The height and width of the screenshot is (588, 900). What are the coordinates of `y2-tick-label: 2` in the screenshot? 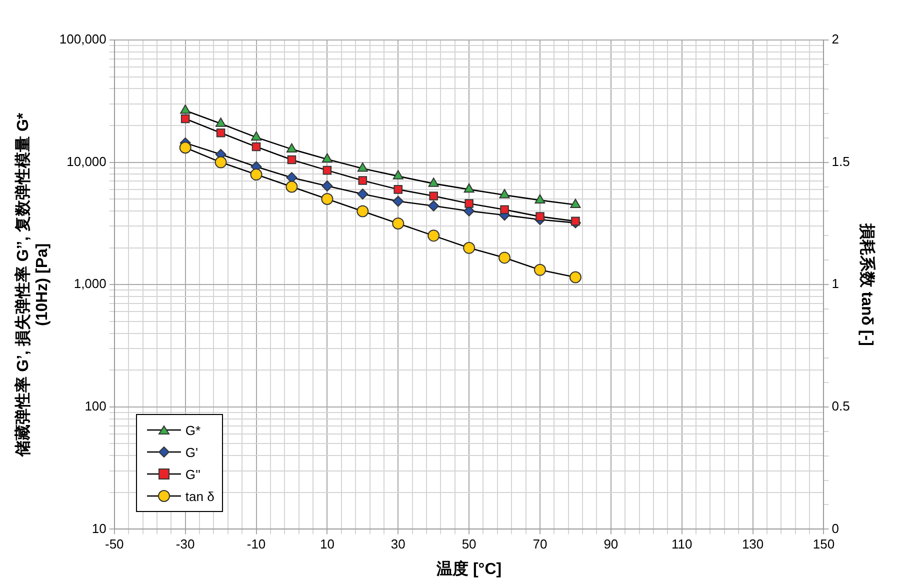 It's located at (835, 39).